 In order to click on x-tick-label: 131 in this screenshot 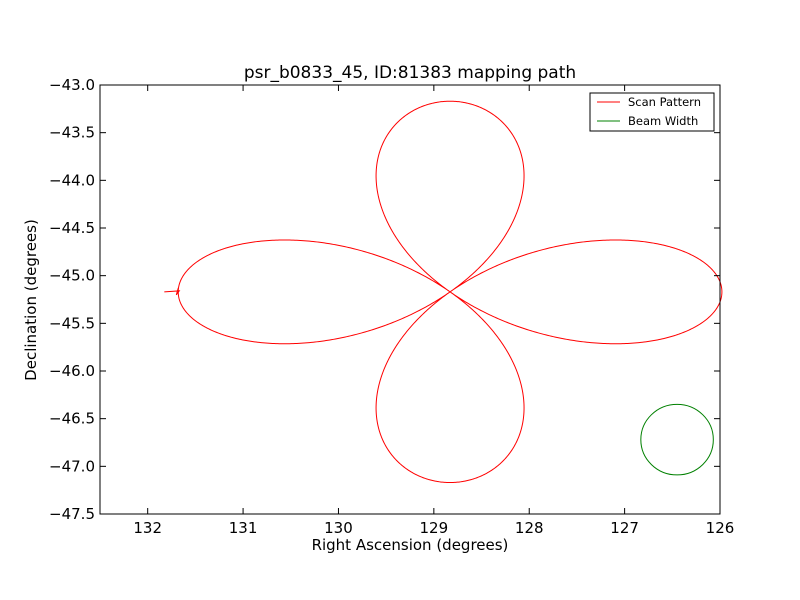, I will do `click(243, 528)`.